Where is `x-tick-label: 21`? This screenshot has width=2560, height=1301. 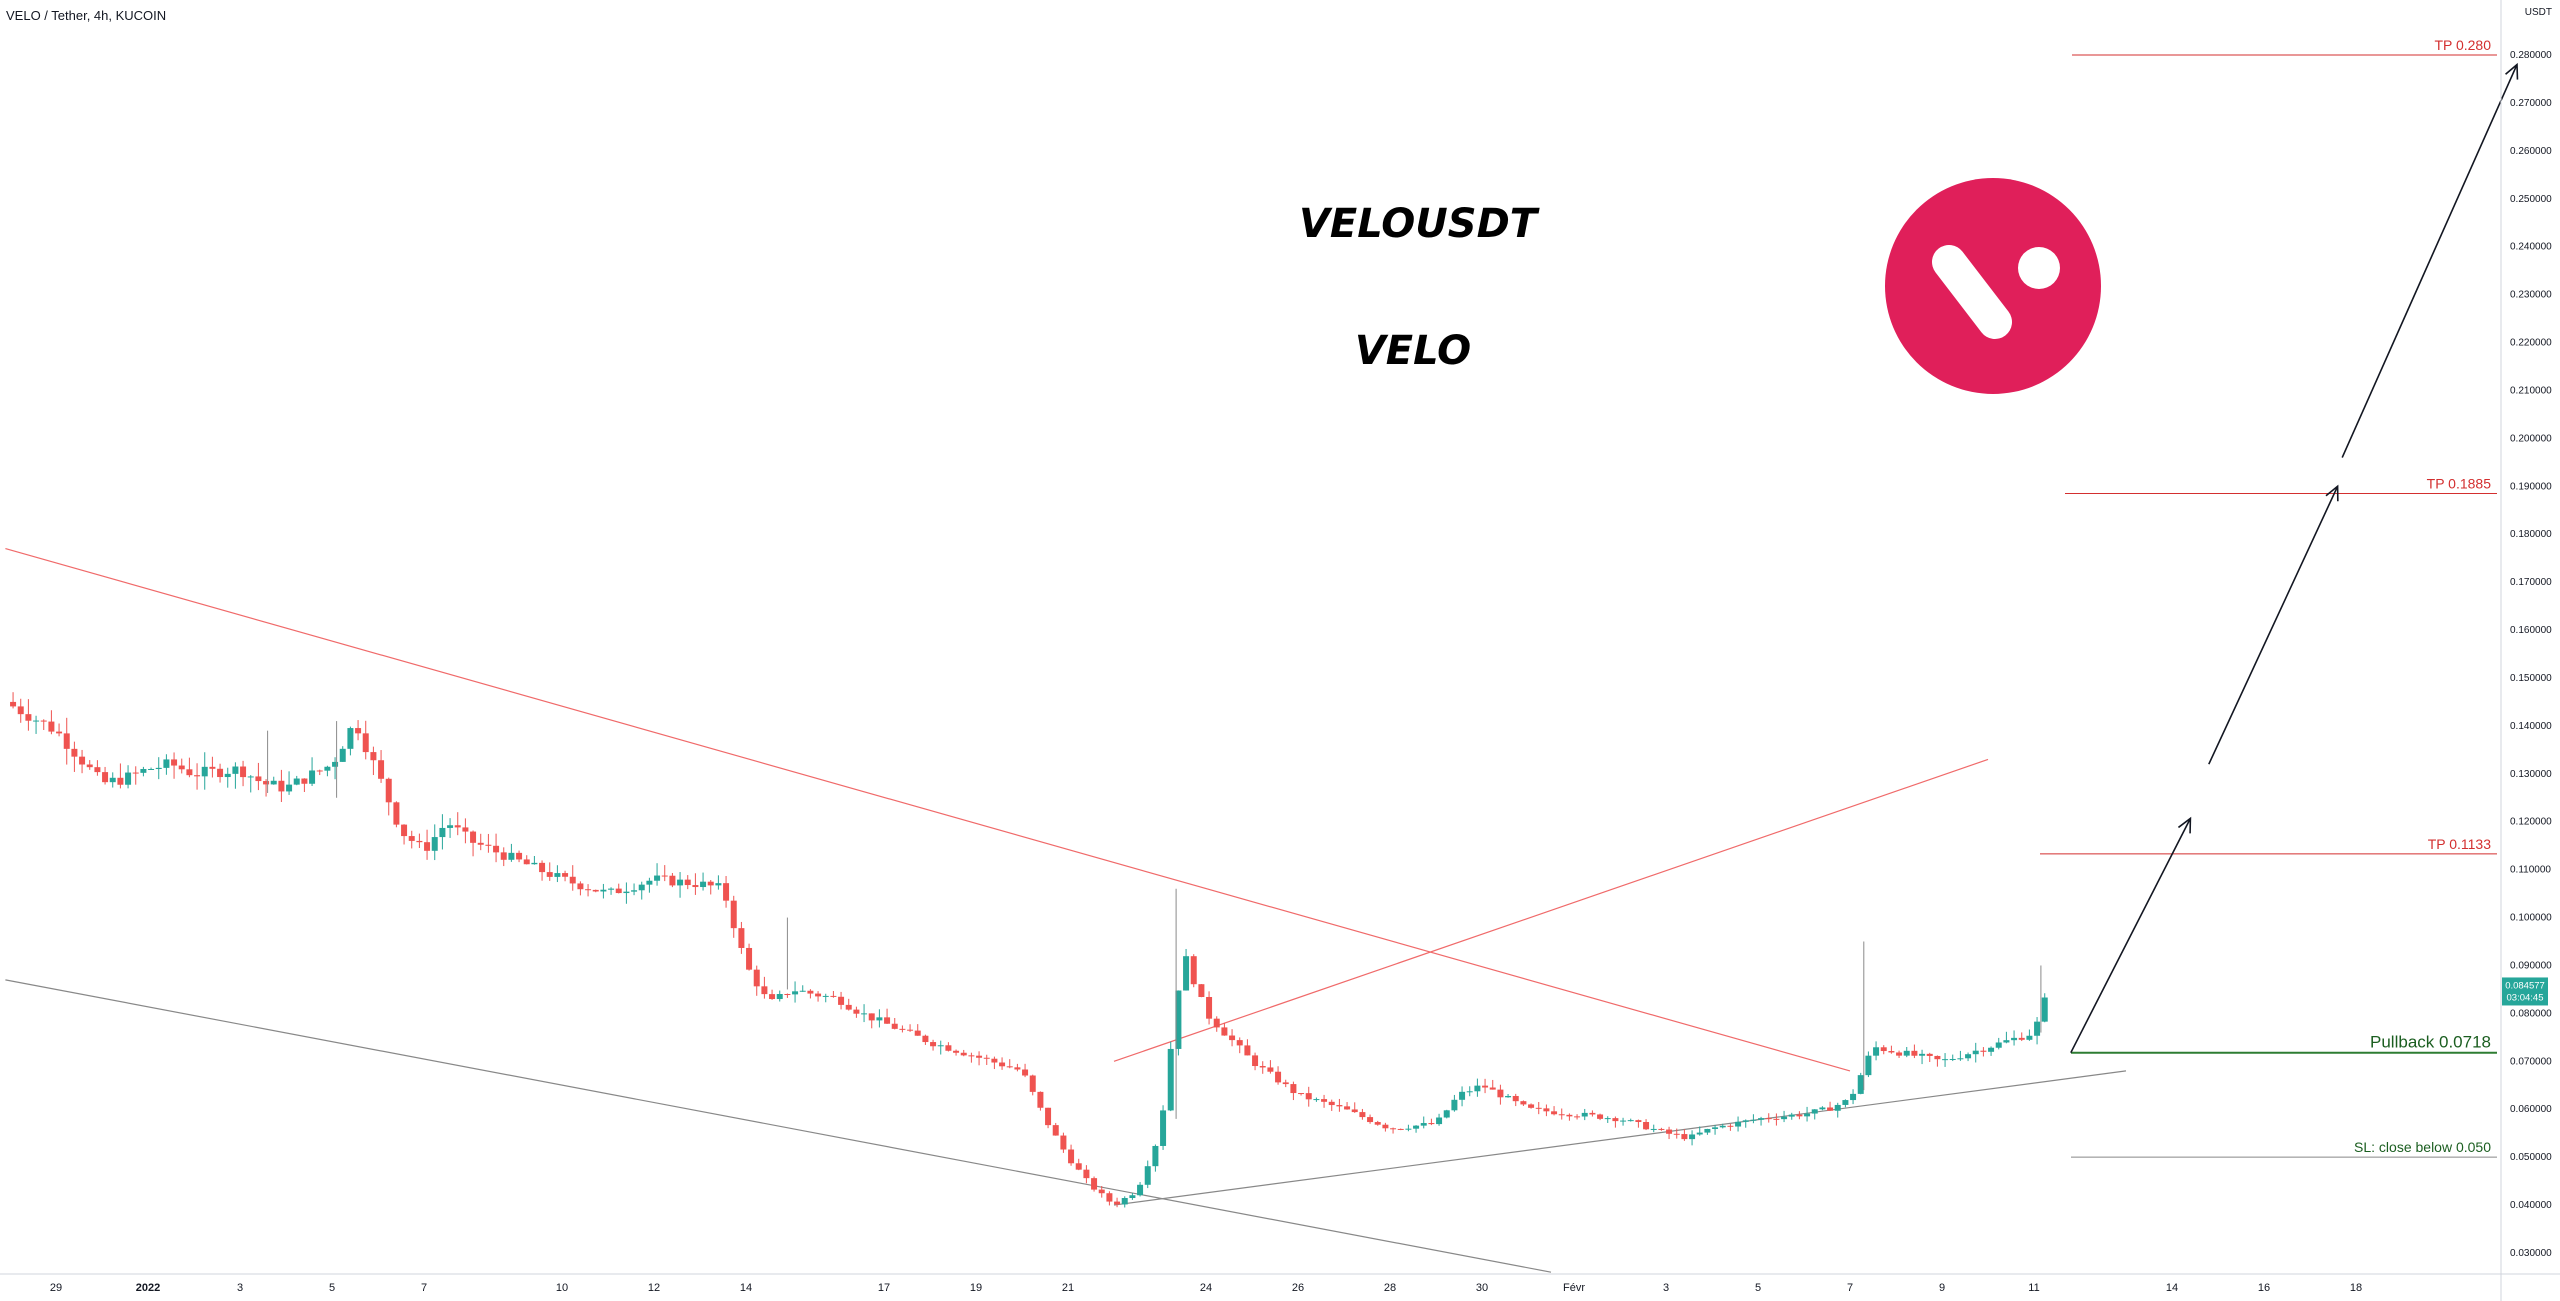
x-tick-label: 21 is located at coordinates (1068, 1288).